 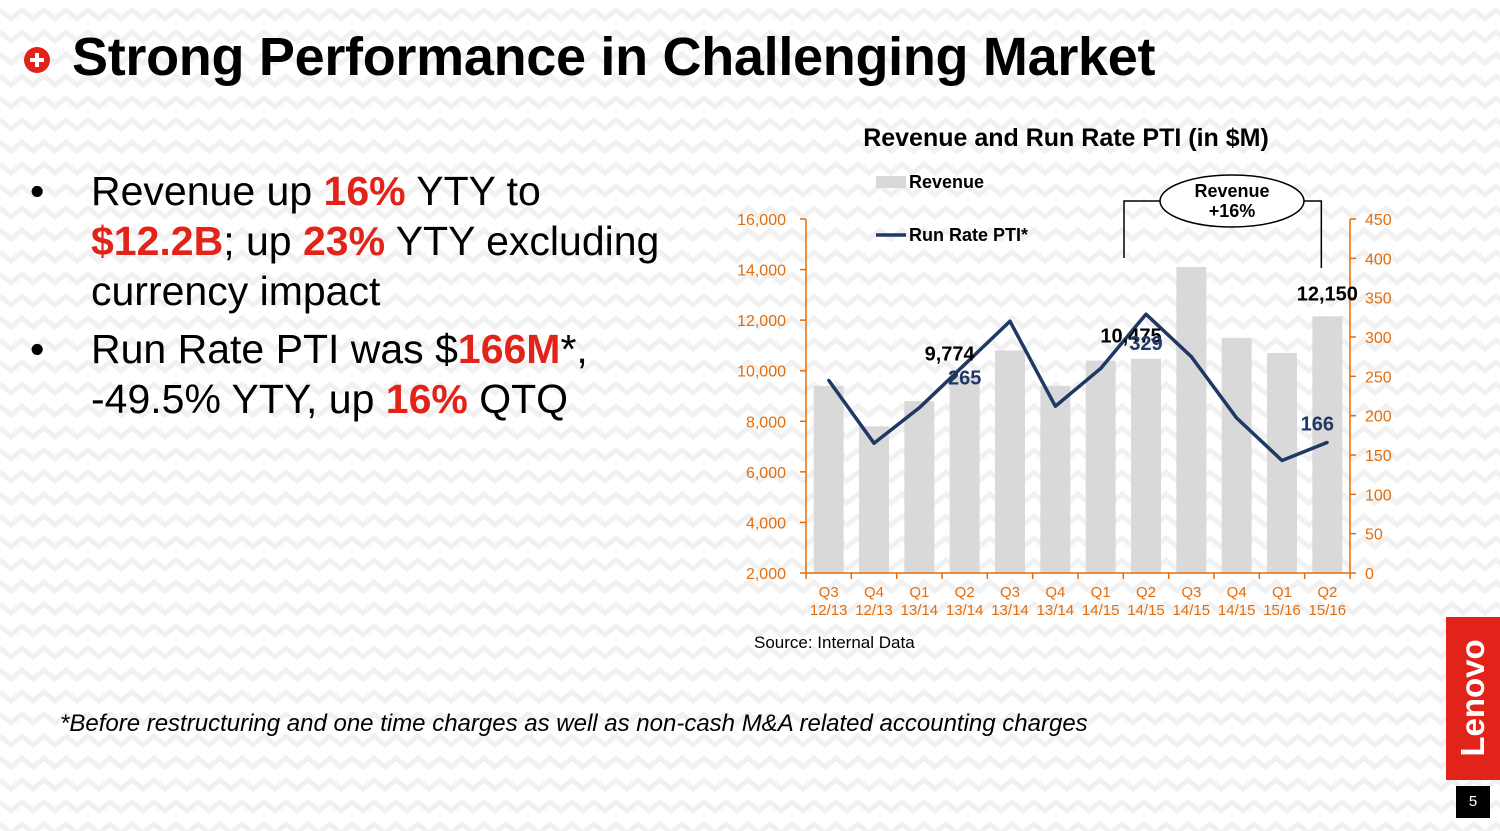 I want to click on growth-callout-label: Revenue, so click(x=1231, y=191).